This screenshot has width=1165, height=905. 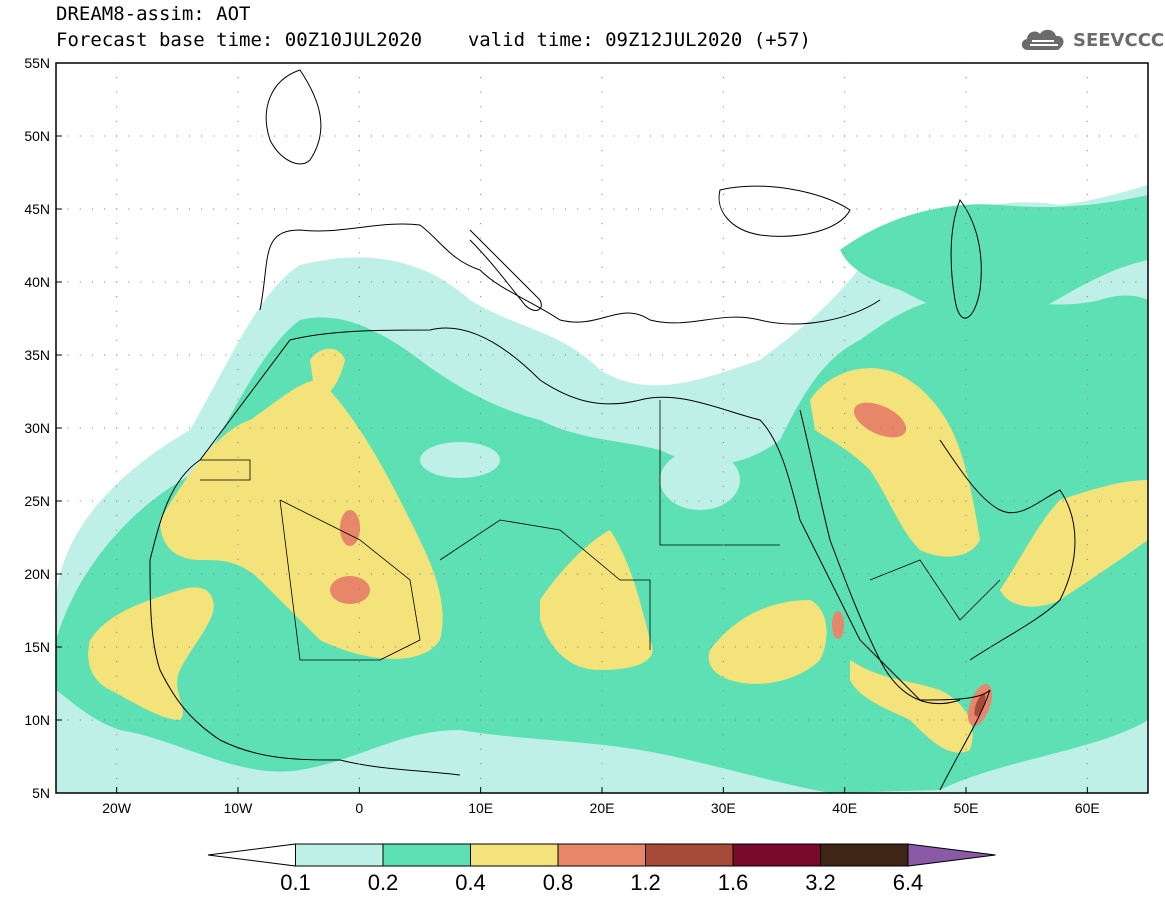 I want to click on gulf-coast, so click(x=1007, y=550).